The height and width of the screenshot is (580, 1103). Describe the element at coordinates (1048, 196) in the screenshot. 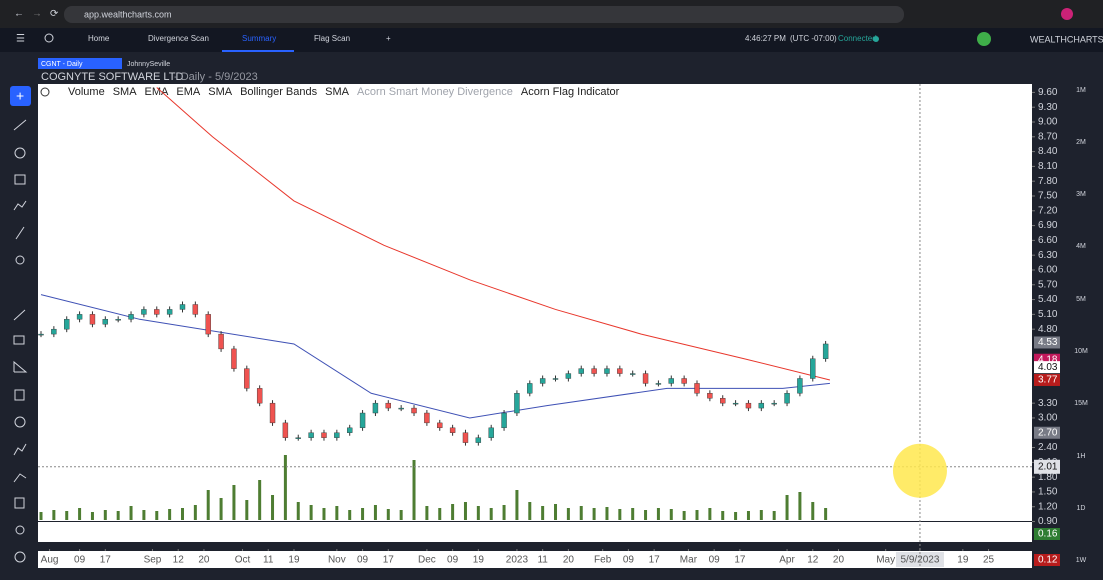

I see `y-tick-label: 7.50` at that location.